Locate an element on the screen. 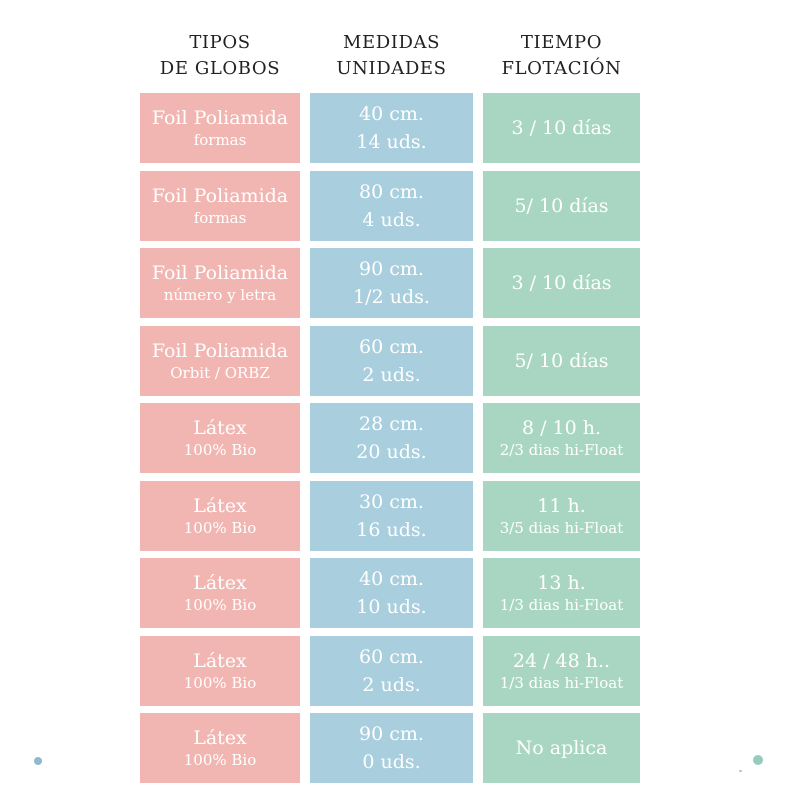 The width and height of the screenshot is (800, 800). balloon-type-sub: número y letra is located at coordinates (220, 295).